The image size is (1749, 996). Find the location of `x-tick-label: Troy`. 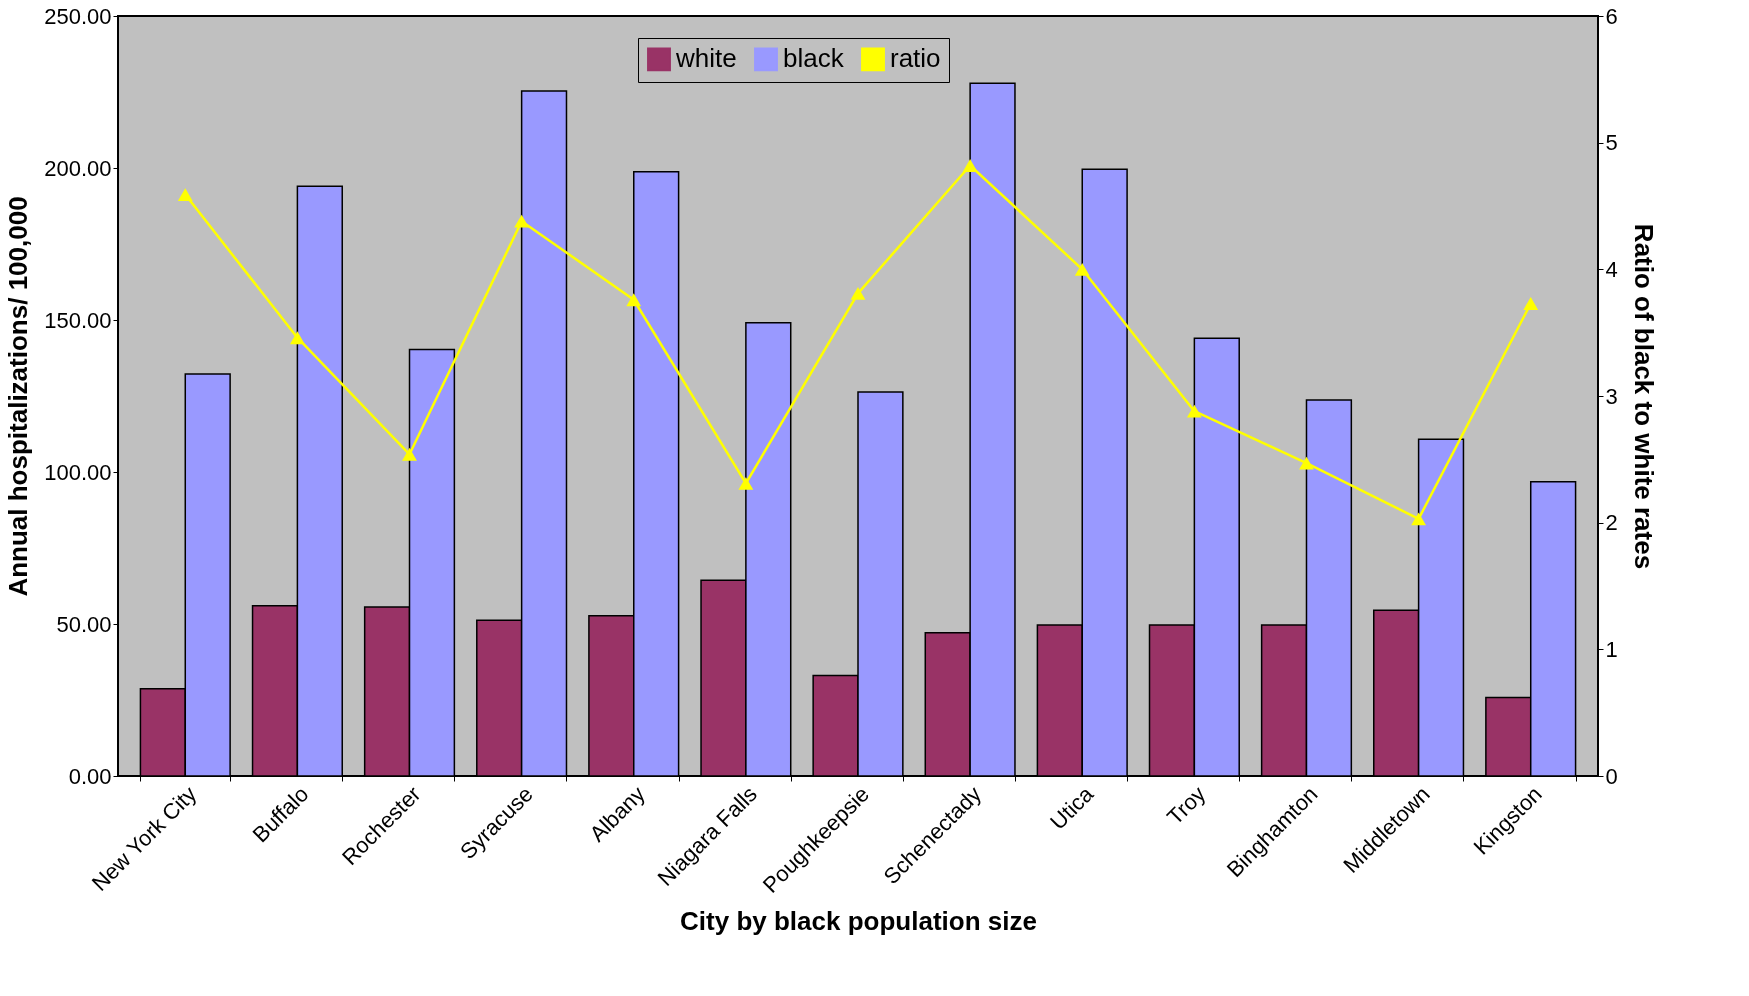

x-tick-label: Troy is located at coordinates (1186, 805).